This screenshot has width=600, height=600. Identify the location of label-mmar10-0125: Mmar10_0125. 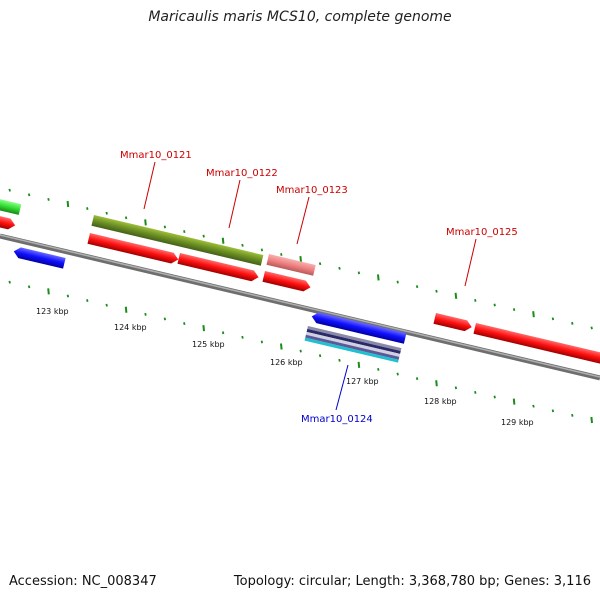
(482, 232).